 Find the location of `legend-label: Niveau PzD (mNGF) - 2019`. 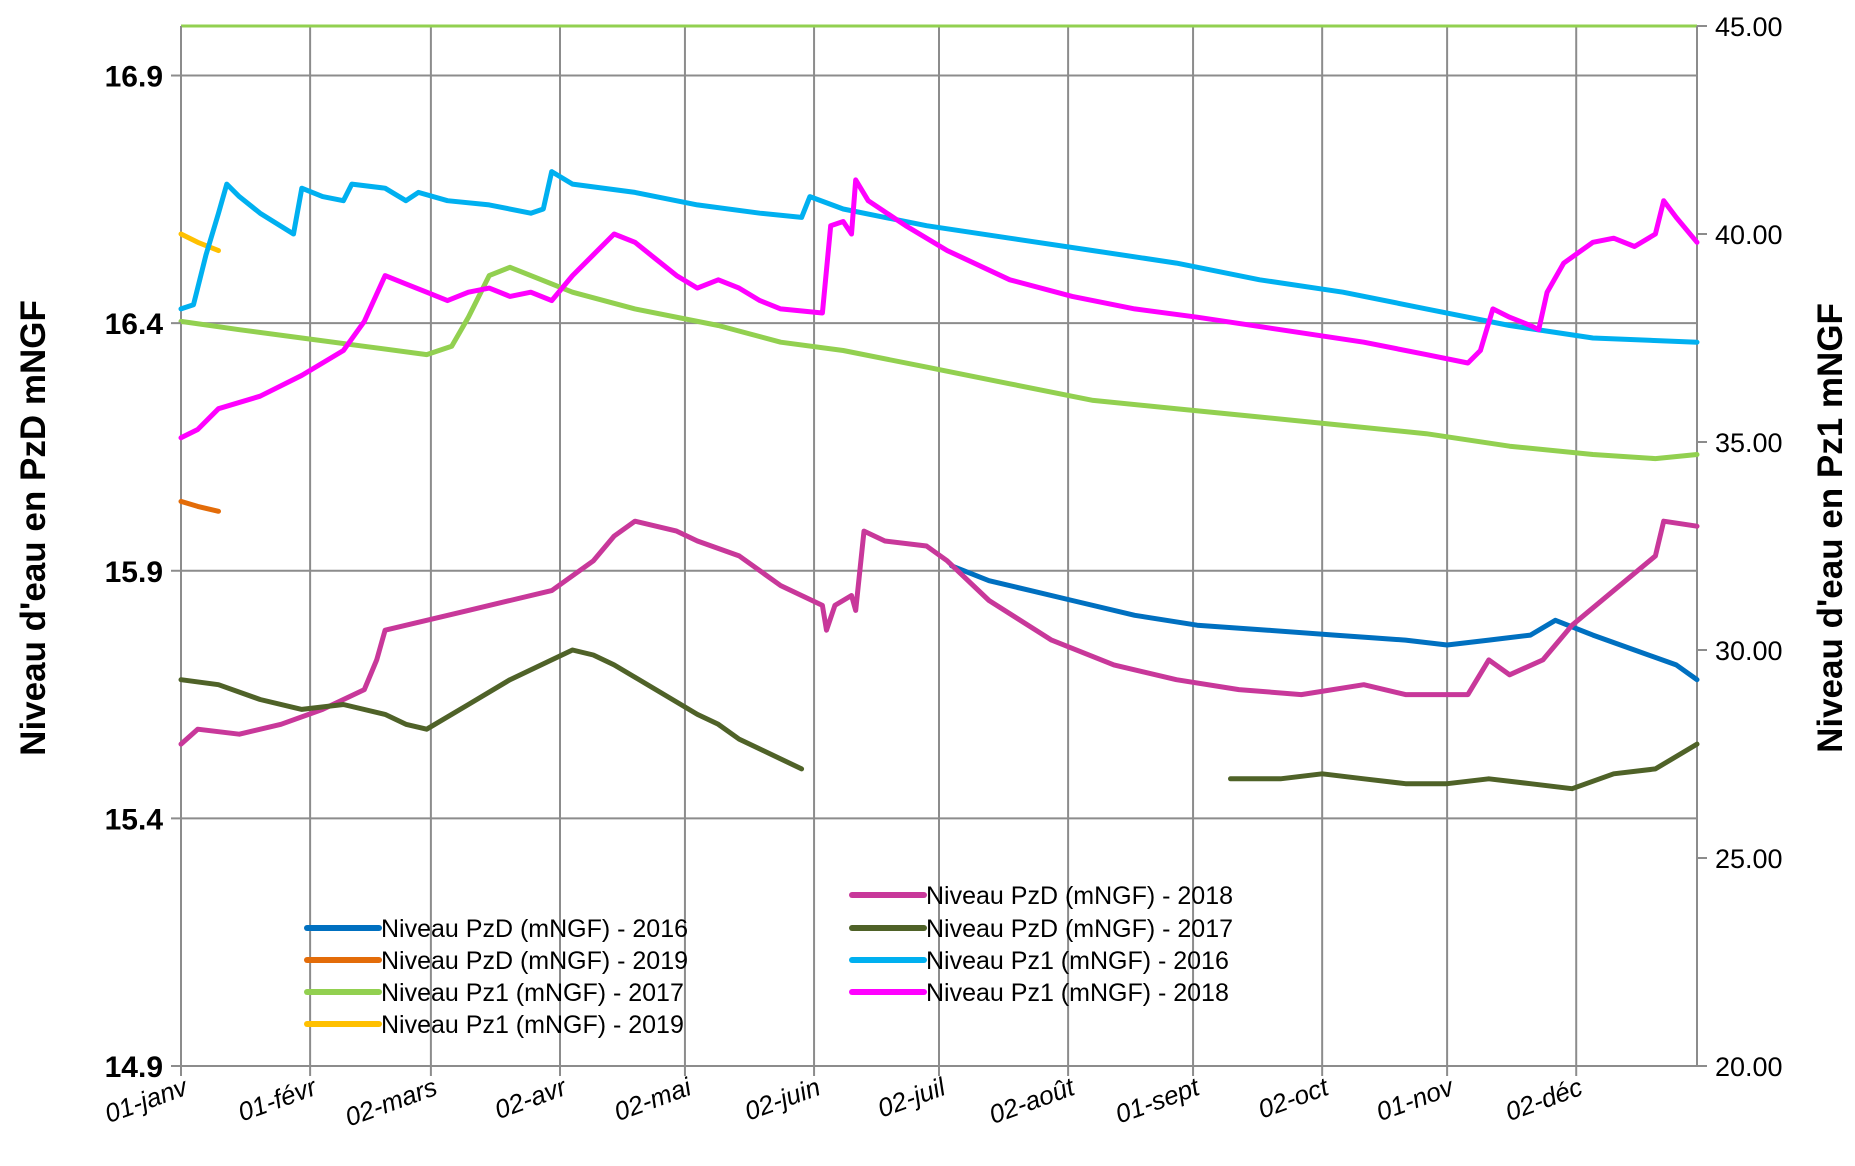

legend-label: Niveau PzD (mNGF) - 2019 is located at coordinates (534, 961).